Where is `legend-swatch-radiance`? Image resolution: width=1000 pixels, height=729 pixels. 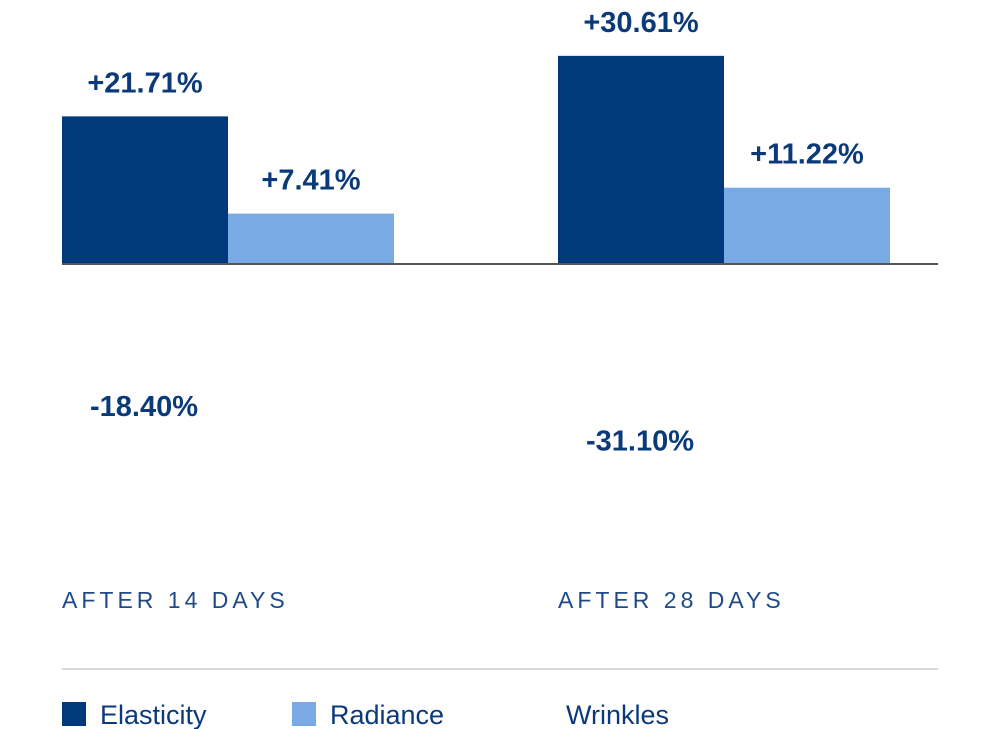
legend-swatch-radiance is located at coordinates (304, 714).